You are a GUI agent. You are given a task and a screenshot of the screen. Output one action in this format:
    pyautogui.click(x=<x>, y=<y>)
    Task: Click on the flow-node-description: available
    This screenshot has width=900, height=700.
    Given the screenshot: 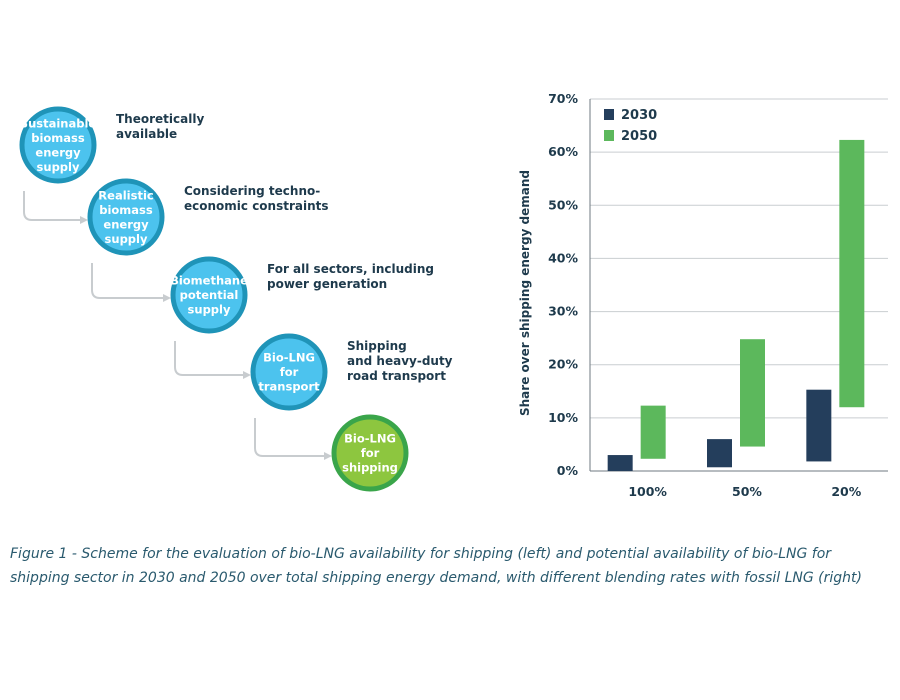 What is the action you would take?
    pyautogui.click(x=146, y=134)
    